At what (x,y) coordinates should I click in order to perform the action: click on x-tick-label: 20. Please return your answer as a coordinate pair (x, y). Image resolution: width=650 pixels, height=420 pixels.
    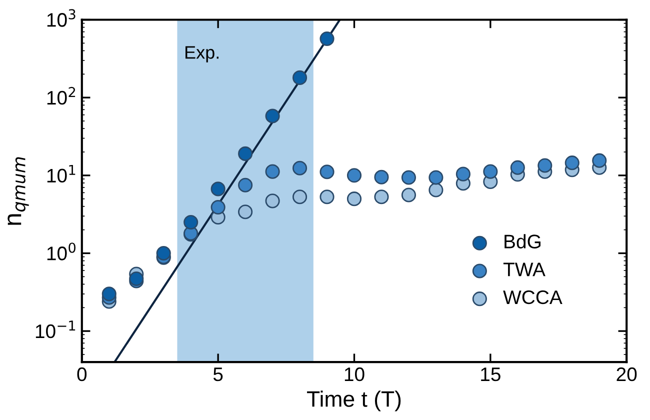
    Looking at the image, I should click on (626, 374).